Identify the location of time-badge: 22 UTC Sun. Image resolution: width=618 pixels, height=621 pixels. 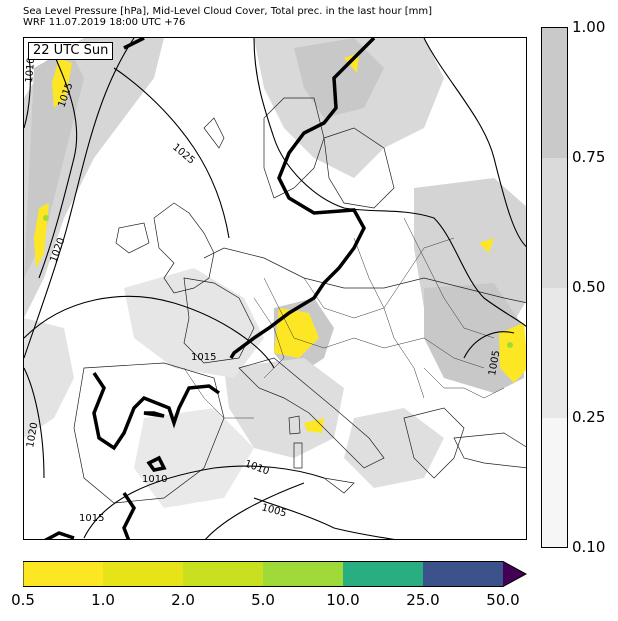
(71, 51).